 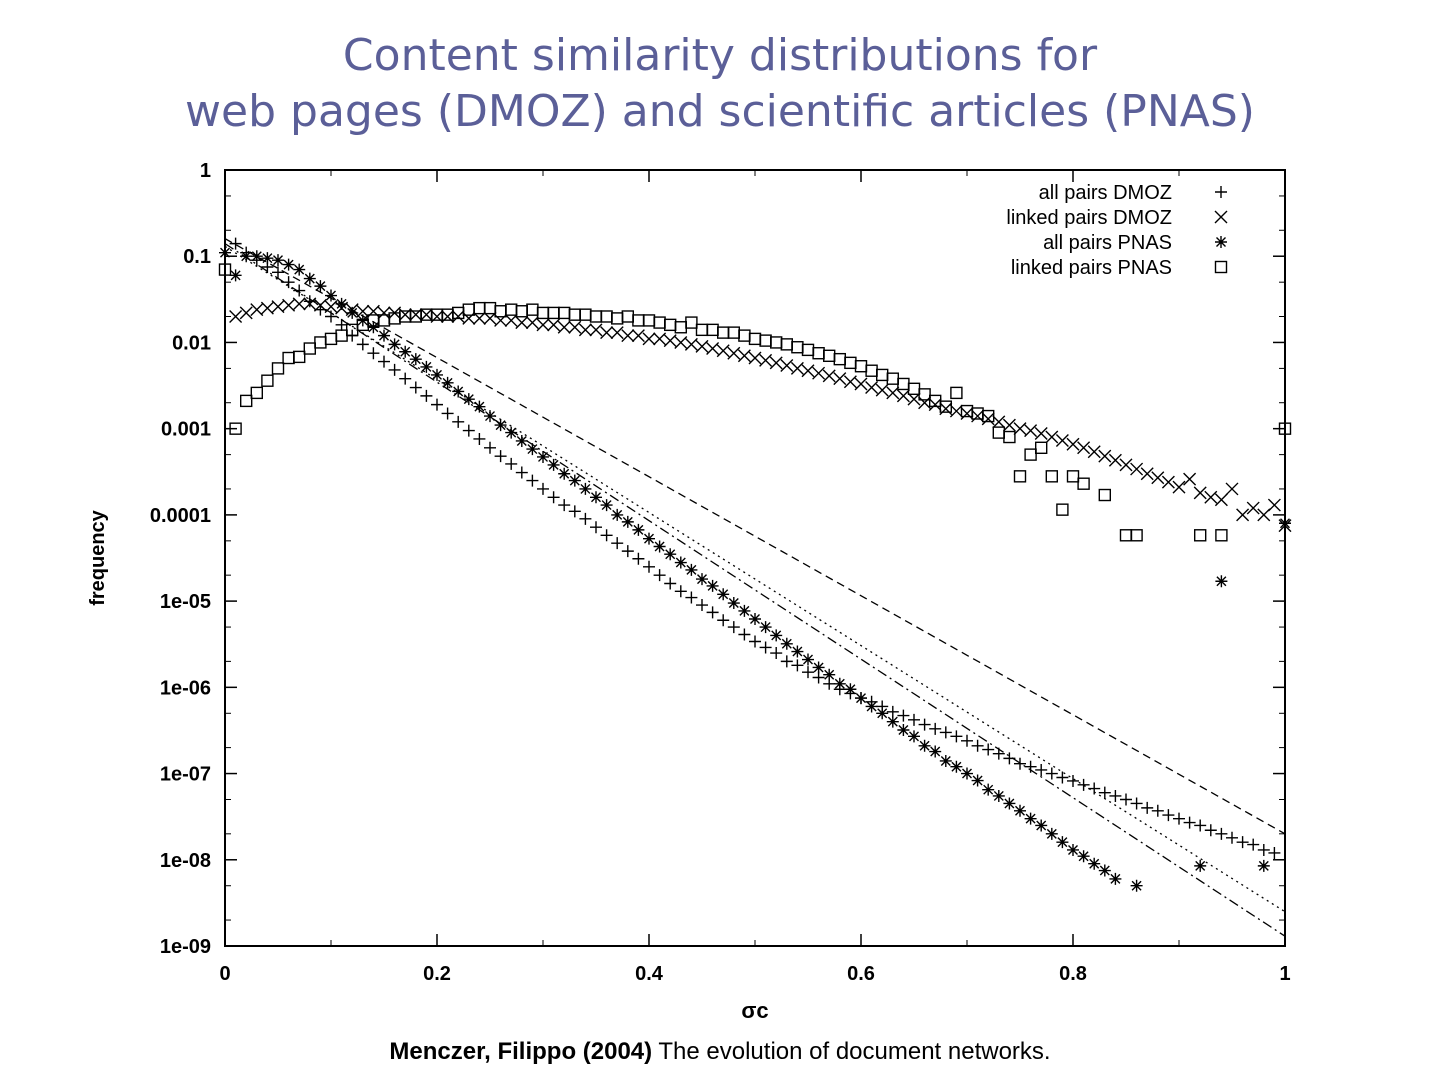 What do you see at coordinates (521, 1051) in the screenshot?
I see `citation-author: Menczer, Filippo (2004)` at bounding box center [521, 1051].